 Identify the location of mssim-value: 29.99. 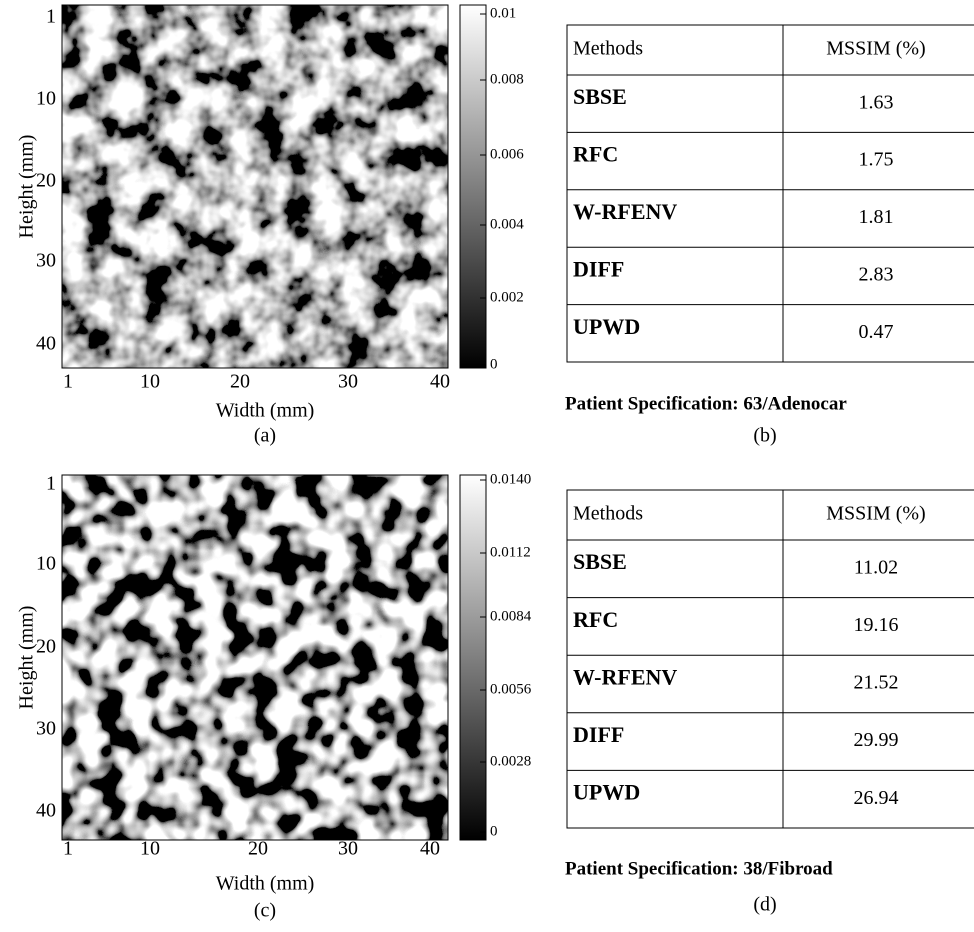
(876, 740).